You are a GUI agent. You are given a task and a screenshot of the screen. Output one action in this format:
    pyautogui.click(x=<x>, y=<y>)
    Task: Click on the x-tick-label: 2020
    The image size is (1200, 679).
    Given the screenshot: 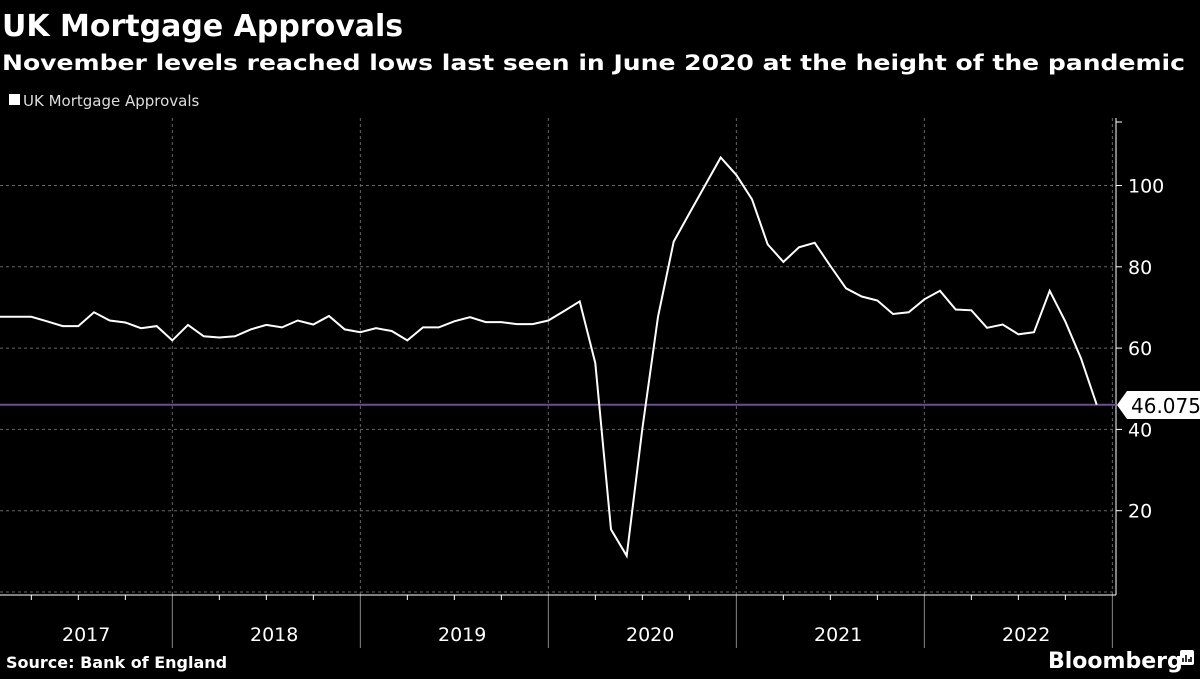 What is the action you would take?
    pyautogui.click(x=650, y=635)
    